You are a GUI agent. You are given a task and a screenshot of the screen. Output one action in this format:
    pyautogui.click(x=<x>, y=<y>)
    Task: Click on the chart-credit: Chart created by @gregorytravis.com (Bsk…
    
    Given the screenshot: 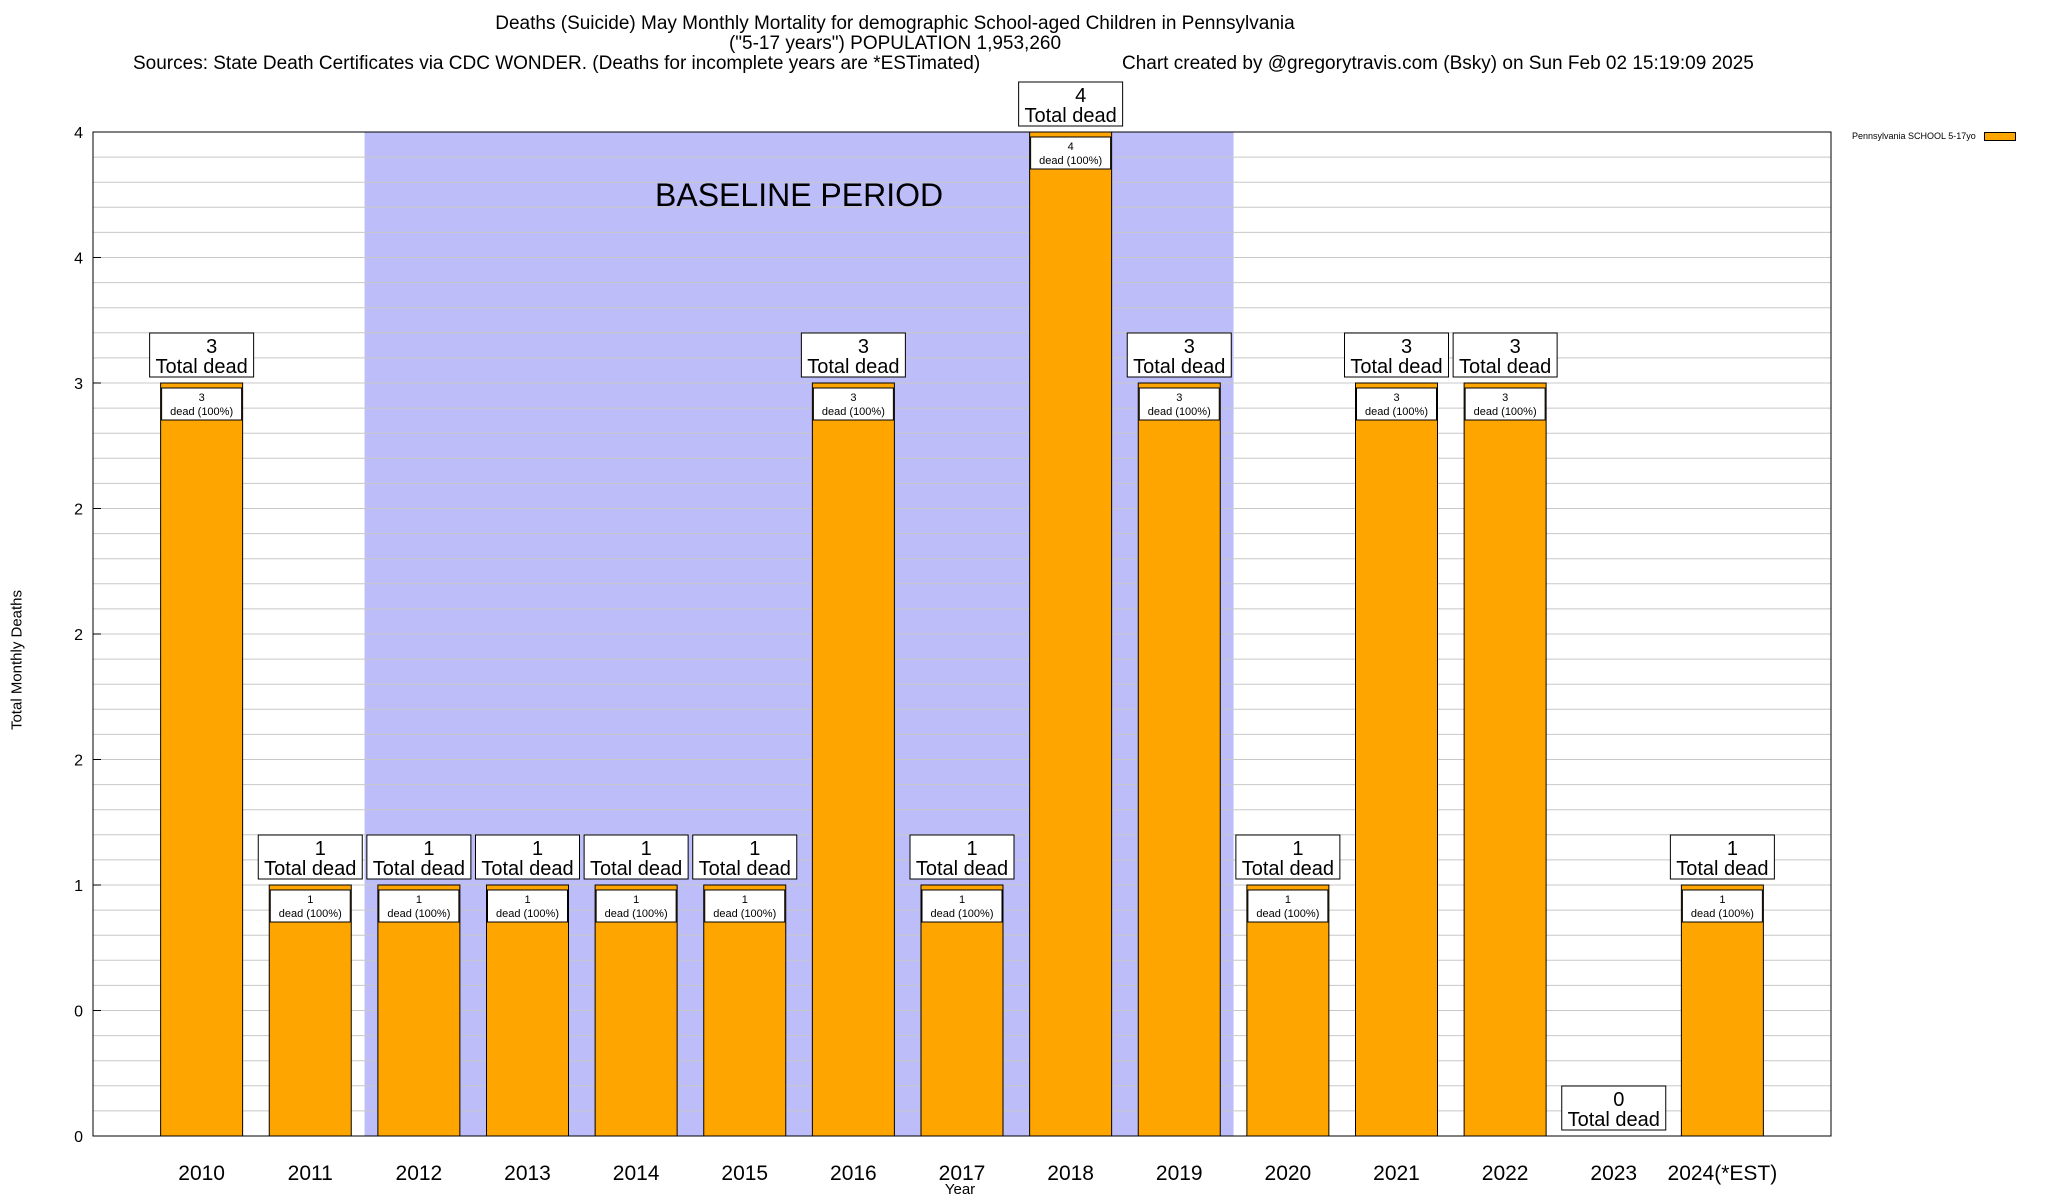 What is the action you would take?
    pyautogui.click(x=1438, y=63)
    